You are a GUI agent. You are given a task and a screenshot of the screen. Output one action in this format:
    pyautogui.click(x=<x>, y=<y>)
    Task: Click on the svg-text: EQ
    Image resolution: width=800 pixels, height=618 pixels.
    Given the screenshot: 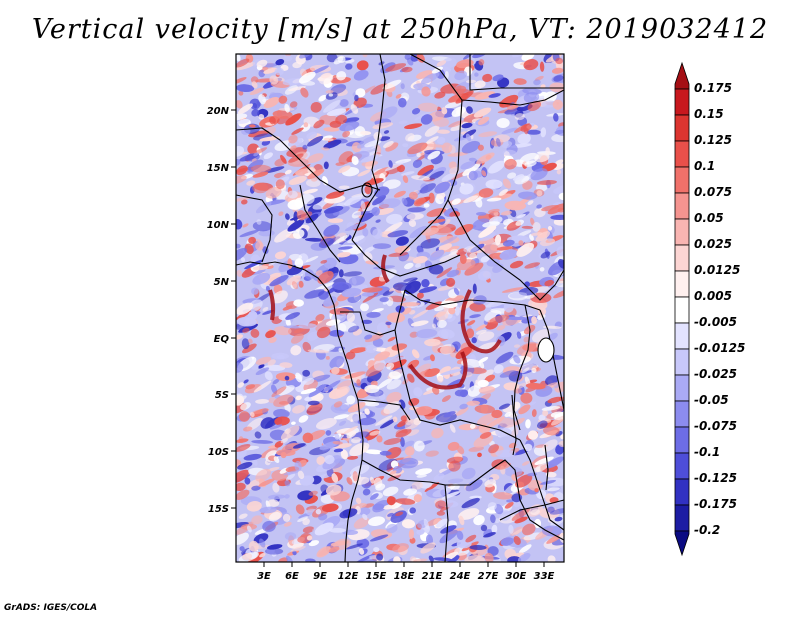 What is the action you would take?
    pyautogui.click(x=222, y=339)
    